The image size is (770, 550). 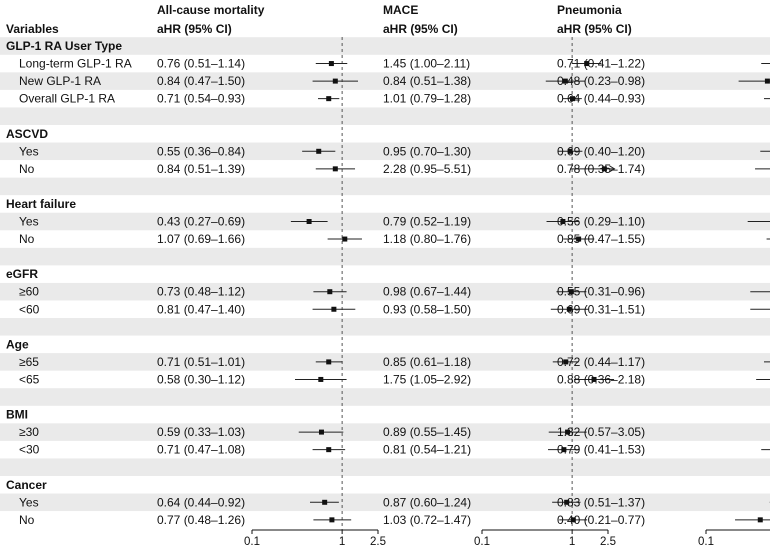 I want to click on ci-arrow, so click(x=612, y=169).